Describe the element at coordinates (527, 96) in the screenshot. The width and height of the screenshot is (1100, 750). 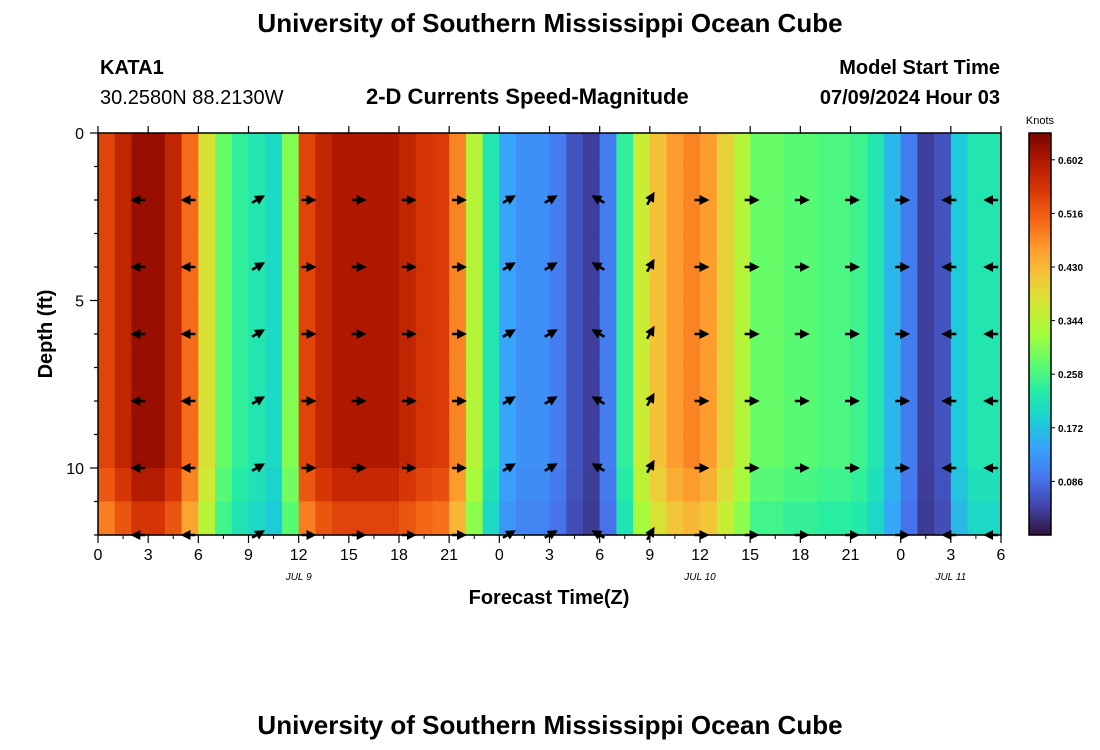
I see `chart-title: 2-D Currents Speed-Magnitude` at that location.